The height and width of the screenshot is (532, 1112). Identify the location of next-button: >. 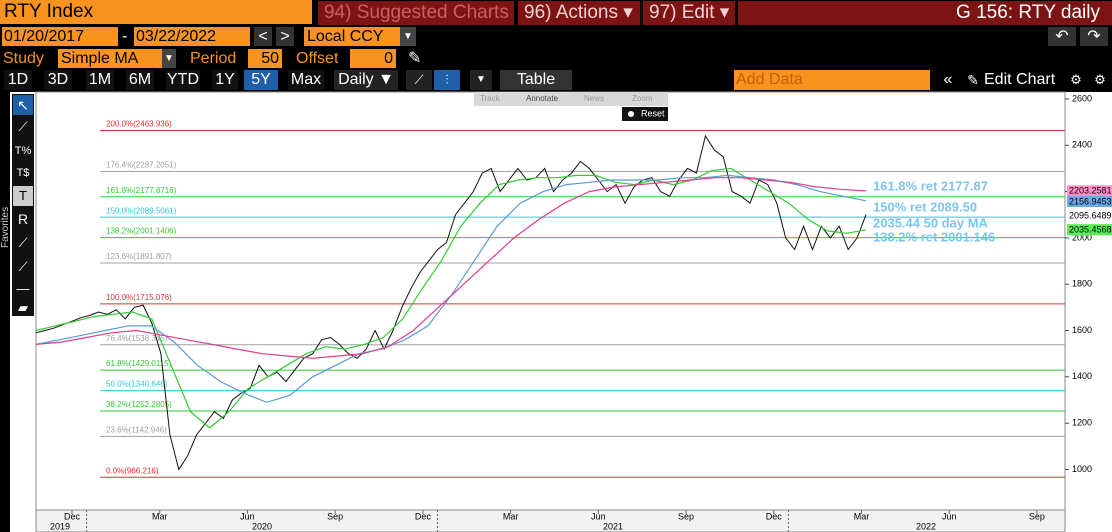
(285, 36).